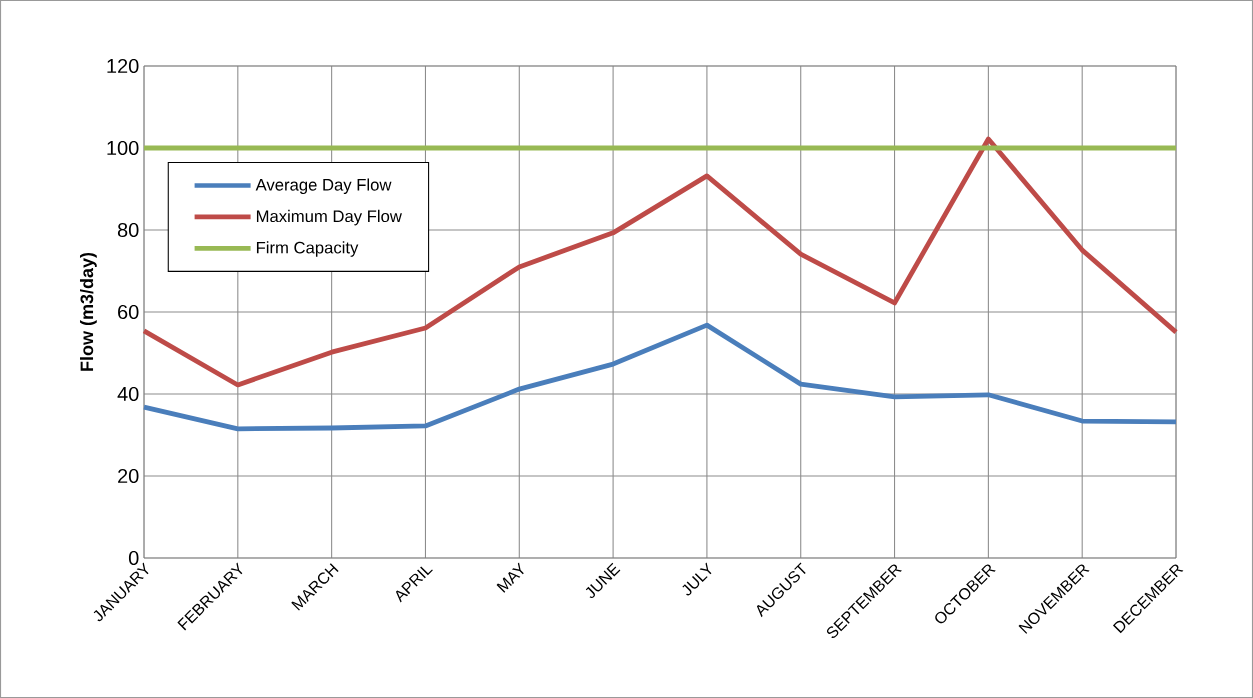 The height and width of the screenshot is (698, 1253). I want to click on legend-label: Firm Capacity, so click(307, 249).